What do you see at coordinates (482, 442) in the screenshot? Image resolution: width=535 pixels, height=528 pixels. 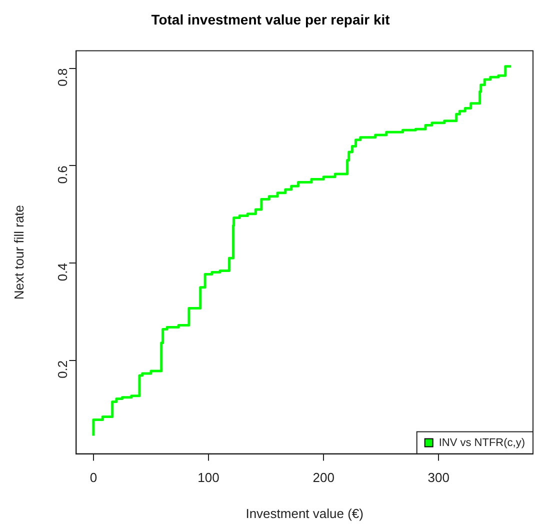 I see `legend-label: INV vs NTFR(c,y)` at bounding box center [482, 442].